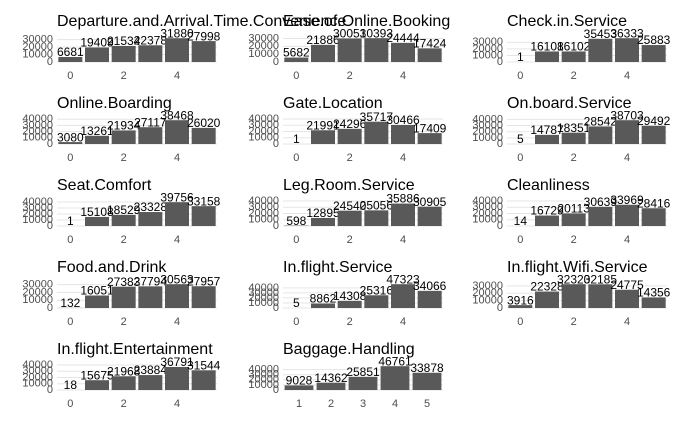 This screenshot has width=688, height=425. I want to click on value-label: 17409, so click(430, 128).